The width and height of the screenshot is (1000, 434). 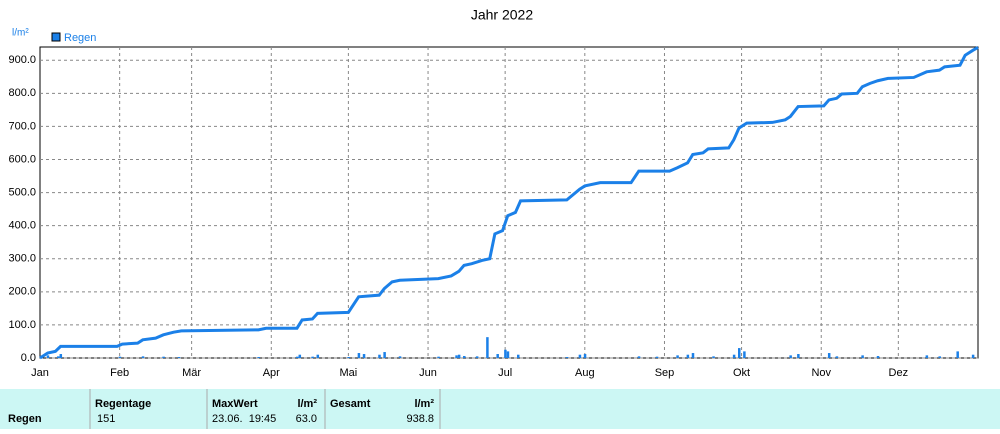 I want to click on y-tick-label: 300.0, so click(x=22, y=259).